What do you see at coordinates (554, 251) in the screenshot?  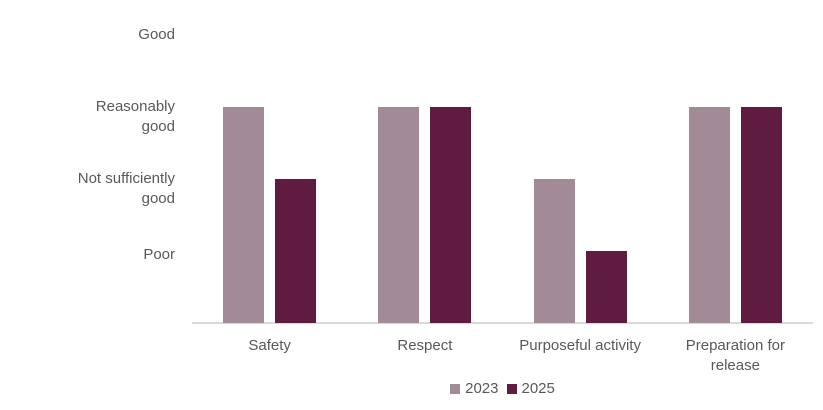 I see `bar-2023-purposeful-activity` at bounding box center [554, 251].